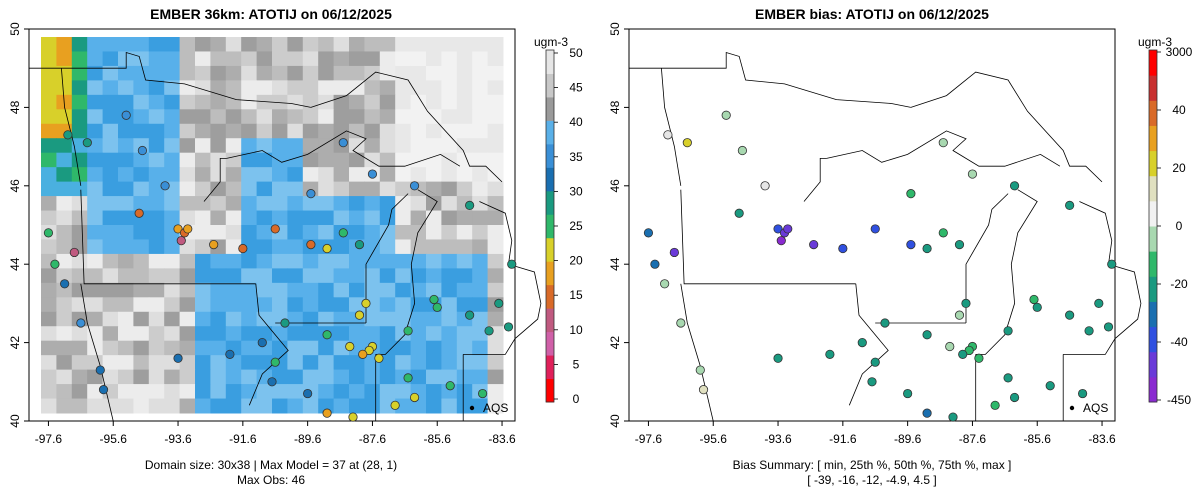  What do you see at coordinates (15, 29) in the screenshot?
I see `left-y-tick-label: 50` at bounding box center [15, 29].